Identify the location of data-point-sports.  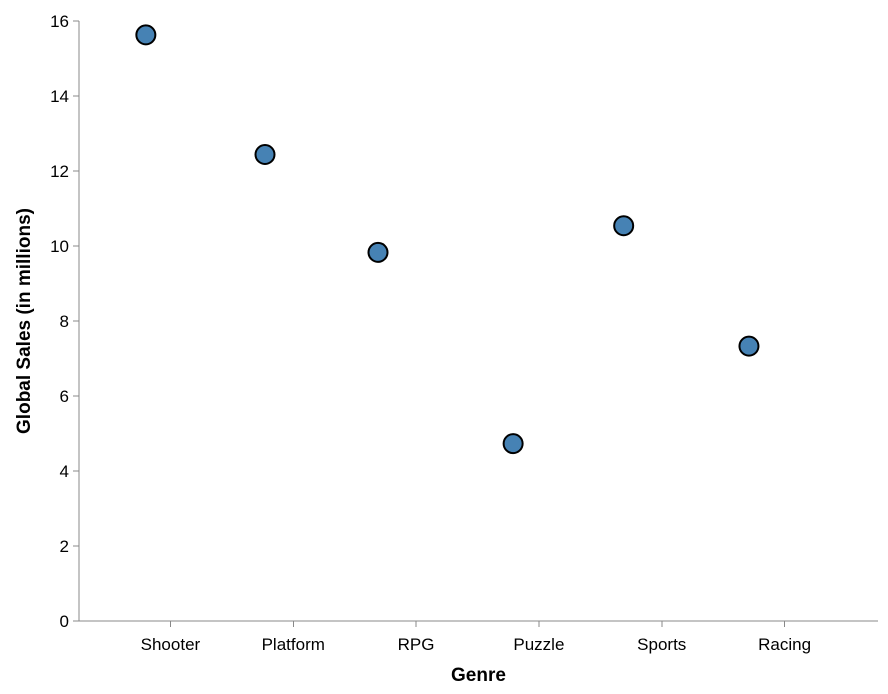
(624, 226).